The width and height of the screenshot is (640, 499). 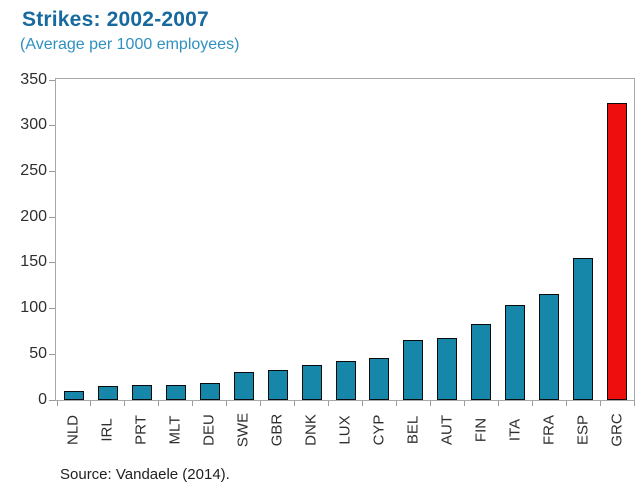 I want to click on chart-subtitle: (Average per 1000 employees), so click(x=130, y=44).